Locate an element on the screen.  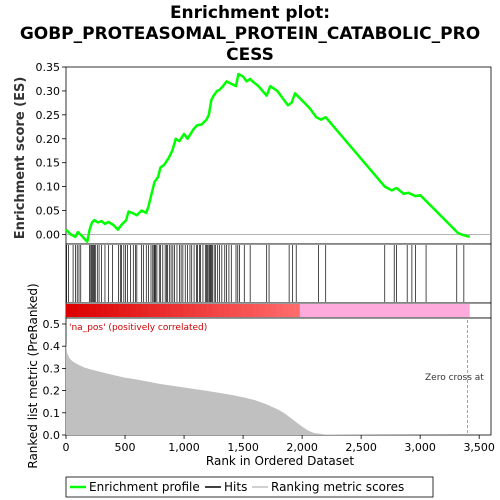
es-axis-ticks: 0.35 0.30 0.25 0.20 0.15 0.10 0.05 0.00 is located at coordinates (51, 151).